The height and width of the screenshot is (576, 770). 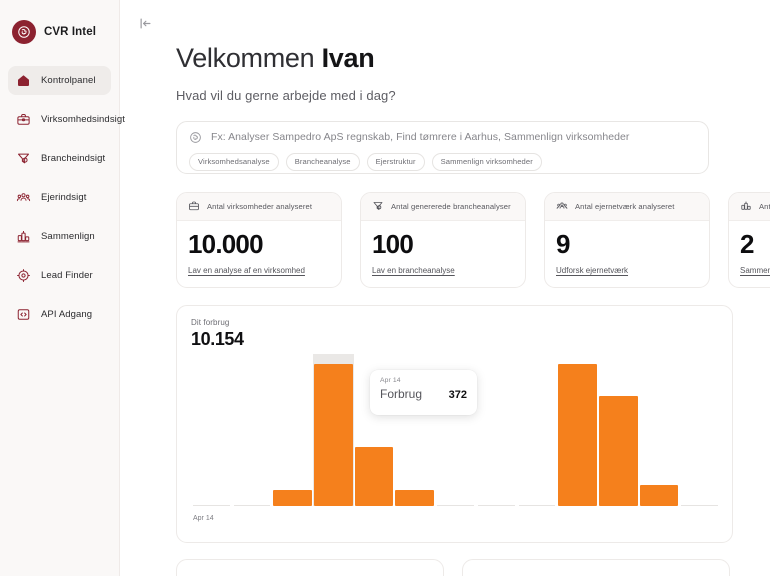 What do you see at coordinates (23, 315) in the screenshot?
I see `code-brackets-icon` at bounding box center [23, 315].